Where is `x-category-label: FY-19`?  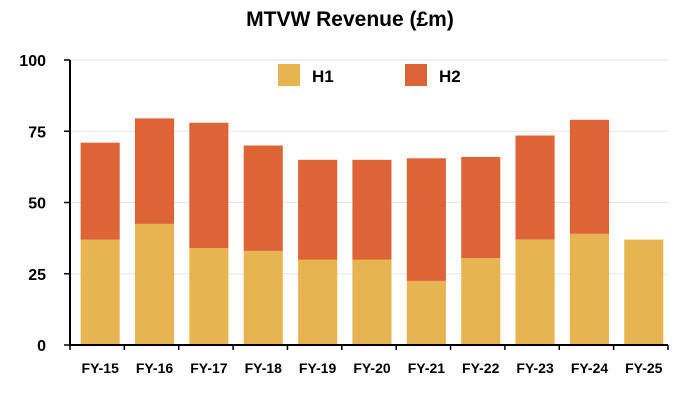 x-category-label: FY-19 is located at coordinates (318, 368).